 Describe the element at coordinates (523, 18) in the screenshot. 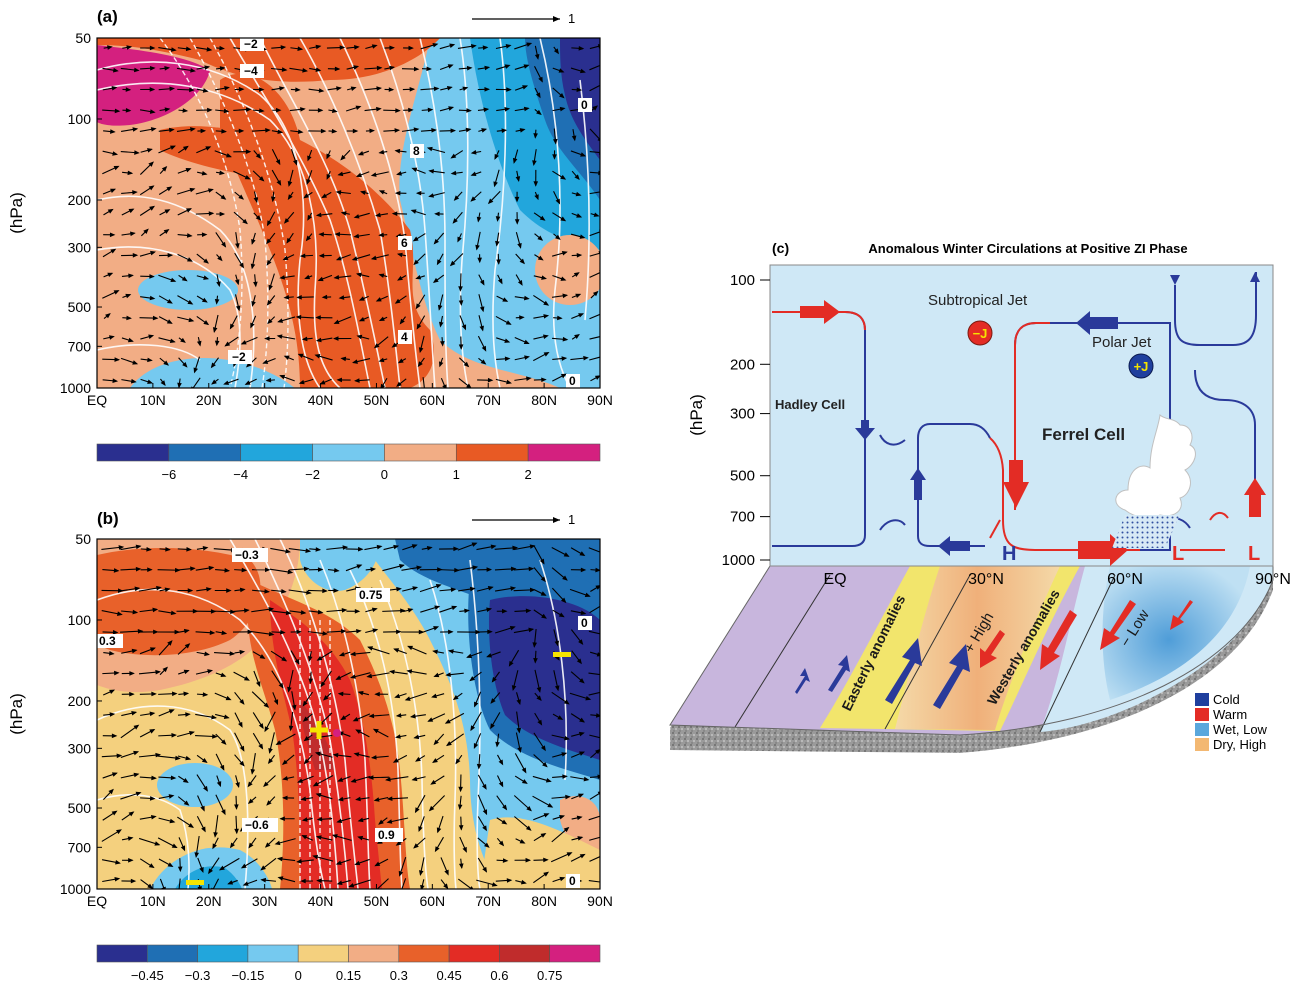

I see `panel-a-vector-key: 1` at that location.